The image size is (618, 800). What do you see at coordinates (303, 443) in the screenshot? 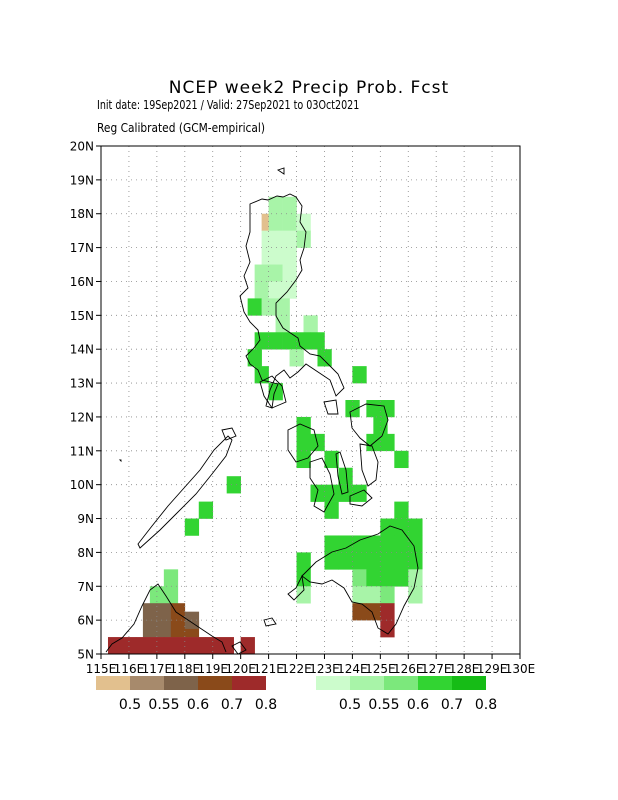
I see `coastline-panay` at bounding box center [303, 443].